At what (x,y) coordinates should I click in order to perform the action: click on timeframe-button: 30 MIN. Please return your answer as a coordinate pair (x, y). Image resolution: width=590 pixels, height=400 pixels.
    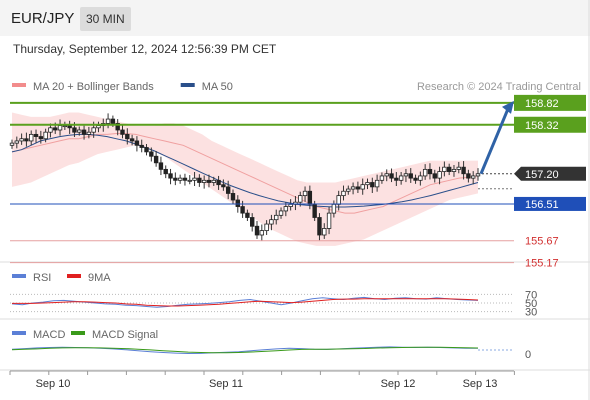
    Looking at the image, I should click on (105, 19).